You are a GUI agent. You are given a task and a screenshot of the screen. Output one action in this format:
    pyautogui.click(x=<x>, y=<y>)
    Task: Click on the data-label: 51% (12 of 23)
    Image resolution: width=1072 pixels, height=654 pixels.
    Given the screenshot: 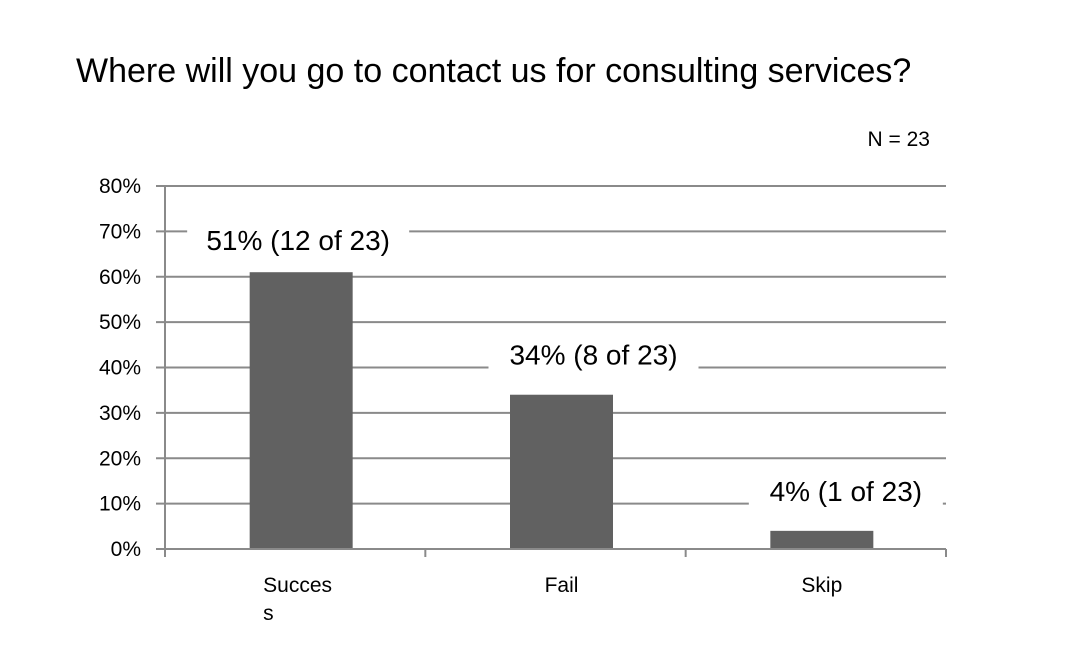 What is the action you would take?
    pyautogui.click(x=298, y=240)
    